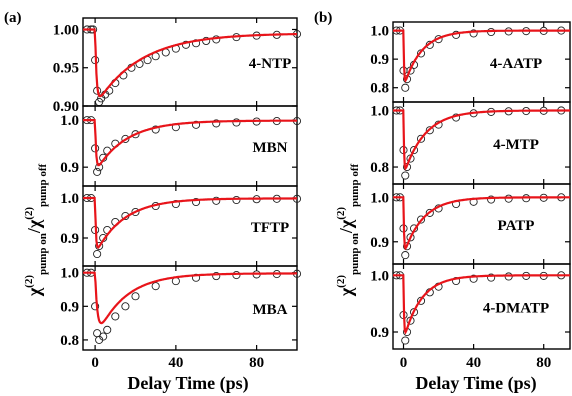 This screenshot has width=572, height=396. Describe the element at coordinates (270, 310) in the screenshot. I see `series-label: MBA` at that location.